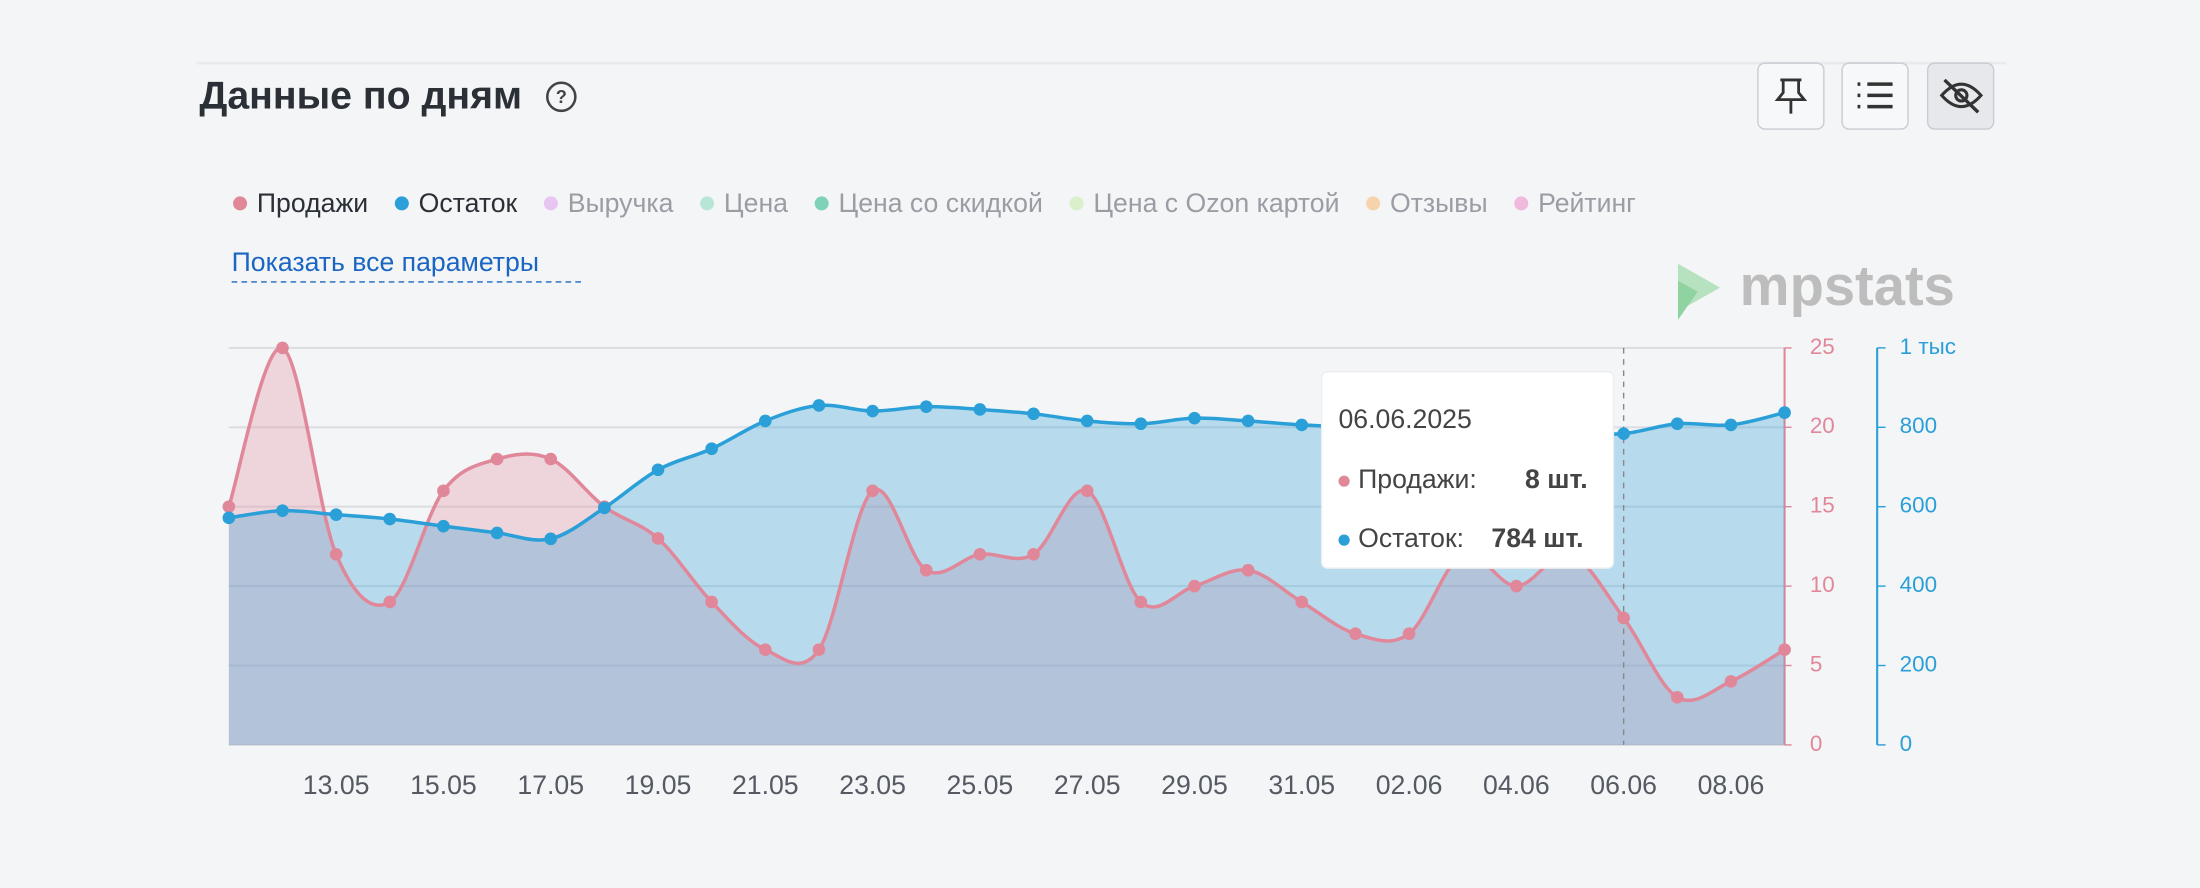  Describe the element at coordinates (756, 203) in the screenshot. I see `legend-label: Цена` at that location.